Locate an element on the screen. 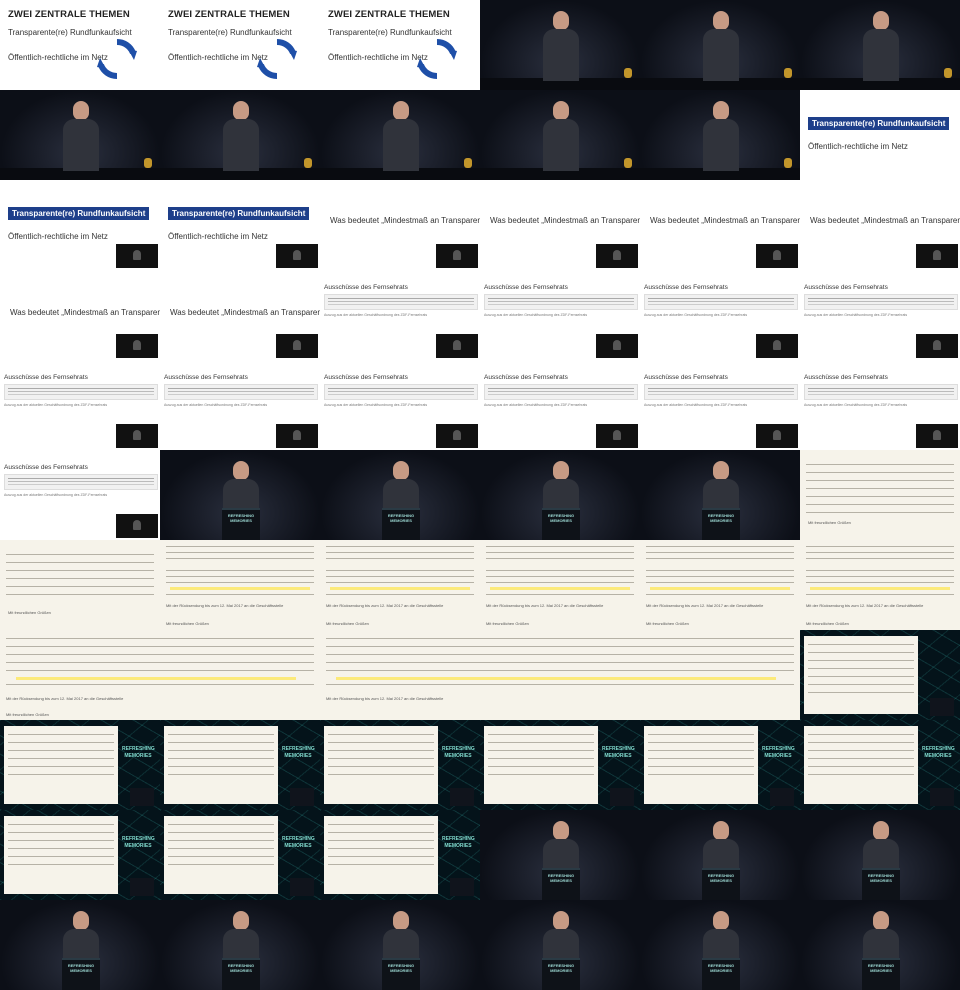  speaker-figure is located at coordinates (881, 46).